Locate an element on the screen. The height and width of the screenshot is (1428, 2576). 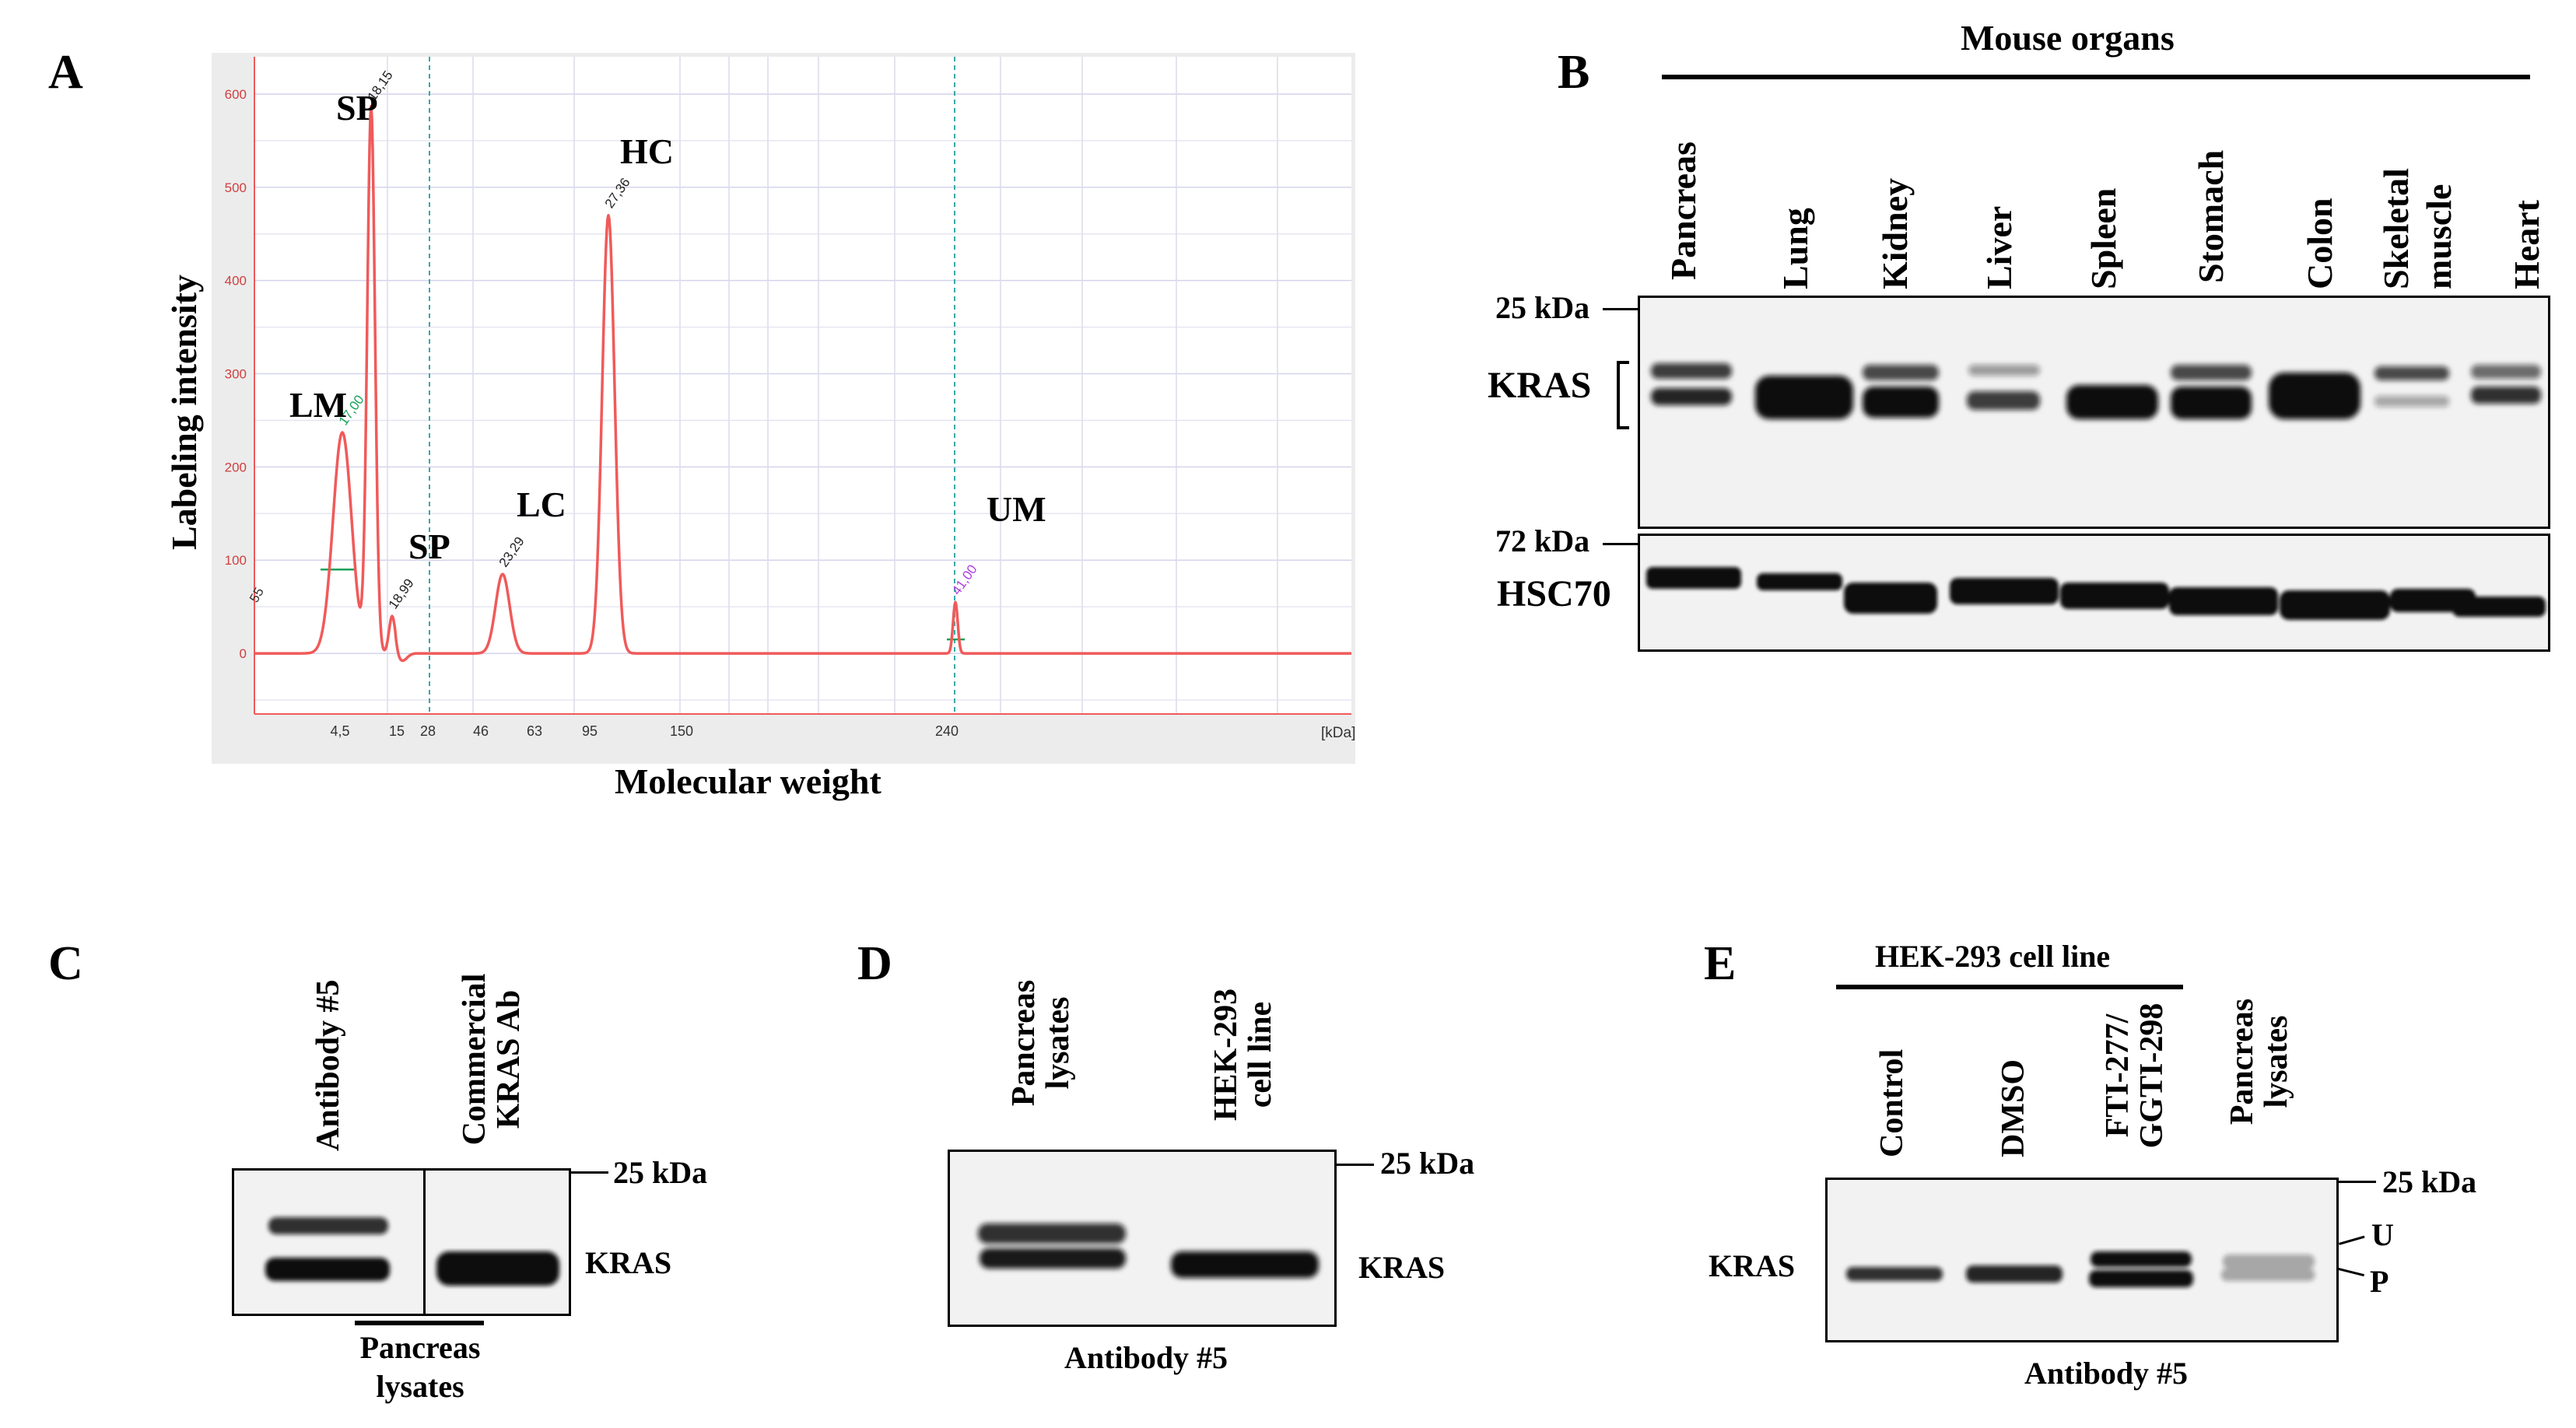
lane-lung: Lung is located at coordinates (1795, 248).